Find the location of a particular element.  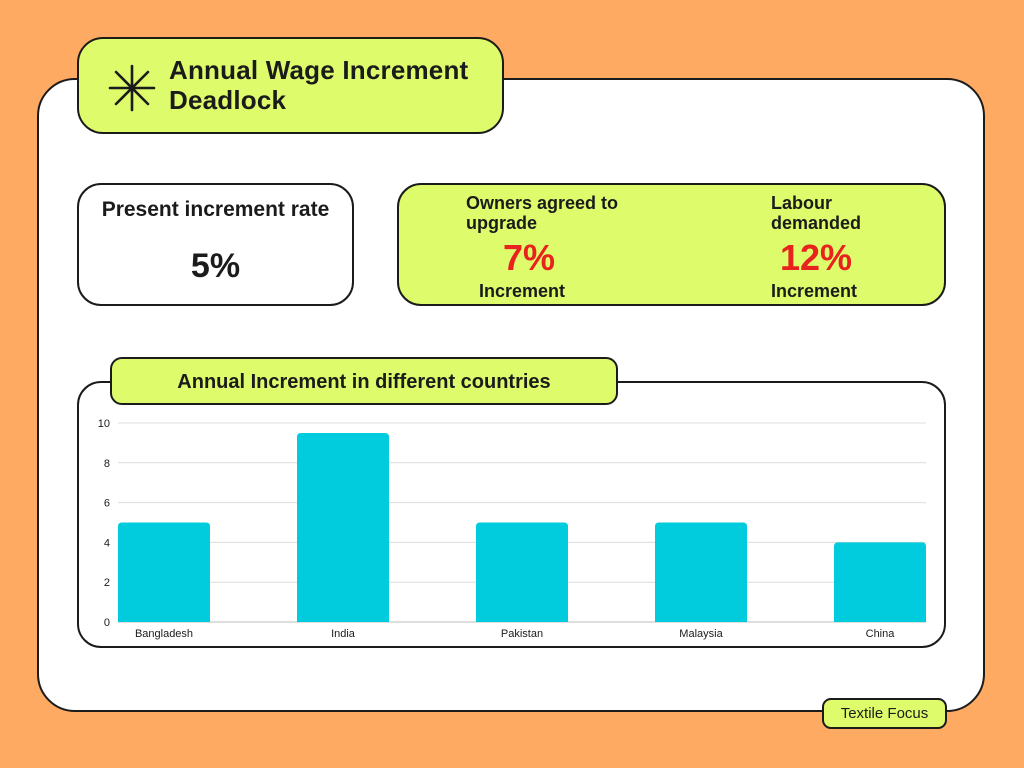

owners-value: 7% is located at coordinates (529, 257).